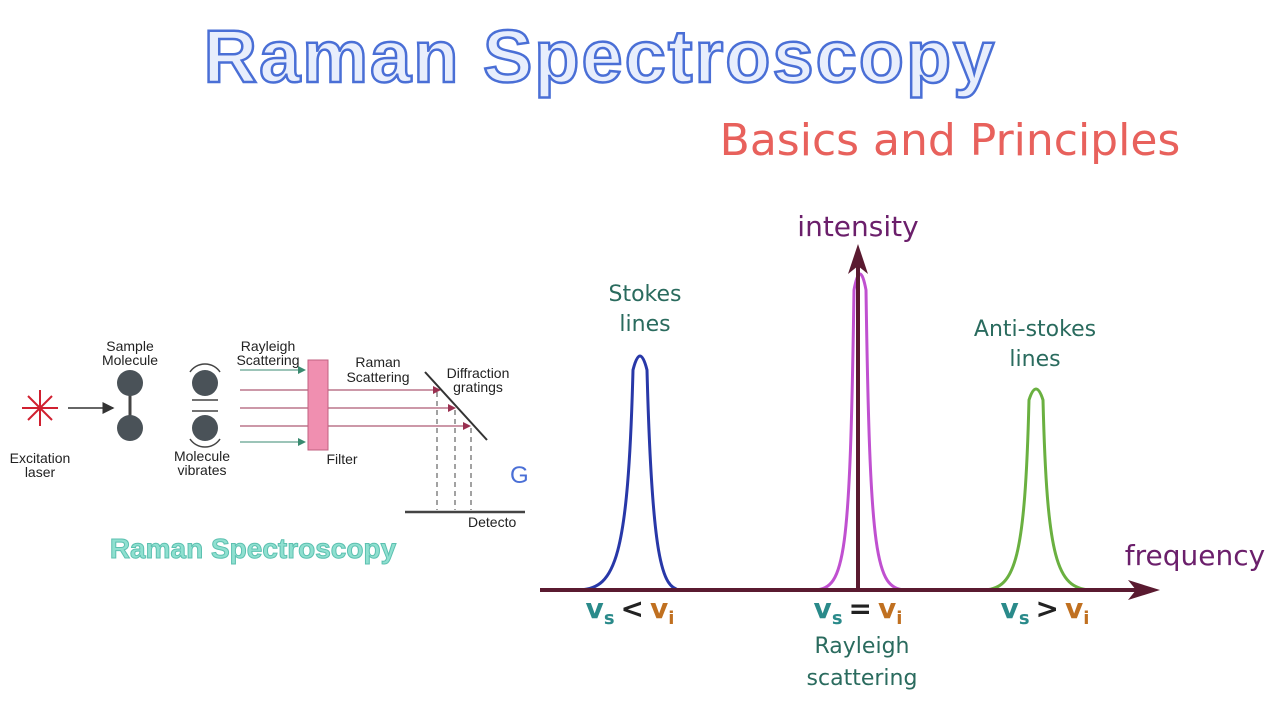 This screenshot has height=720, width=1280. Describe the element at coordinates (478, 380) in the screenshot. I see `label: Diffraction gratings` at that location.